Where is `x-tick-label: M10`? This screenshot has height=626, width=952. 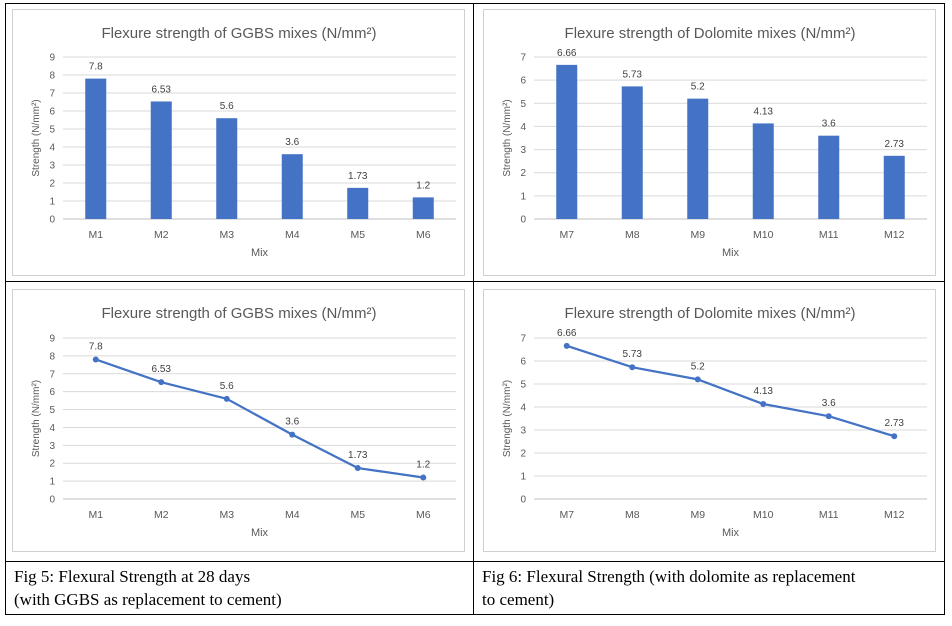 x-tick-label: M10 is located at coordinates (763, 515).